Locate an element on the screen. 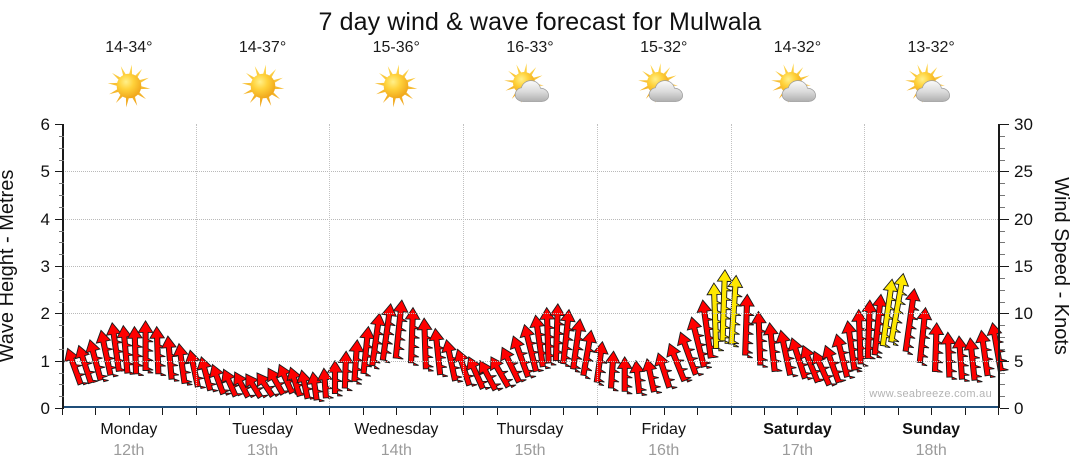 This screenshot has height=475, width=1080. day-date-label: 12th is located at coordinates (129, 450).